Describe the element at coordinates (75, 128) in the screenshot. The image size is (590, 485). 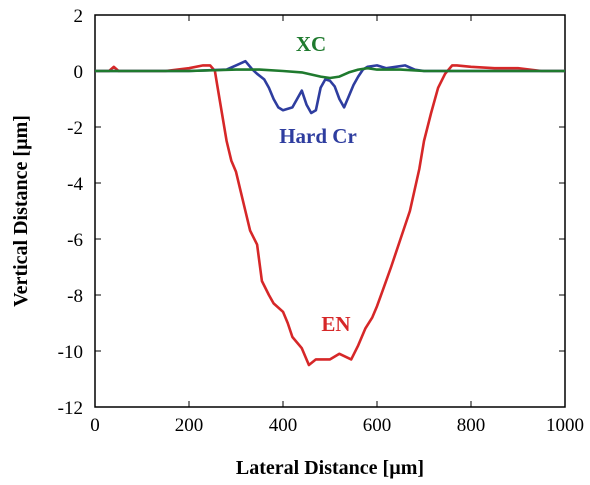
I see `y-tick-label: -2` at that location.